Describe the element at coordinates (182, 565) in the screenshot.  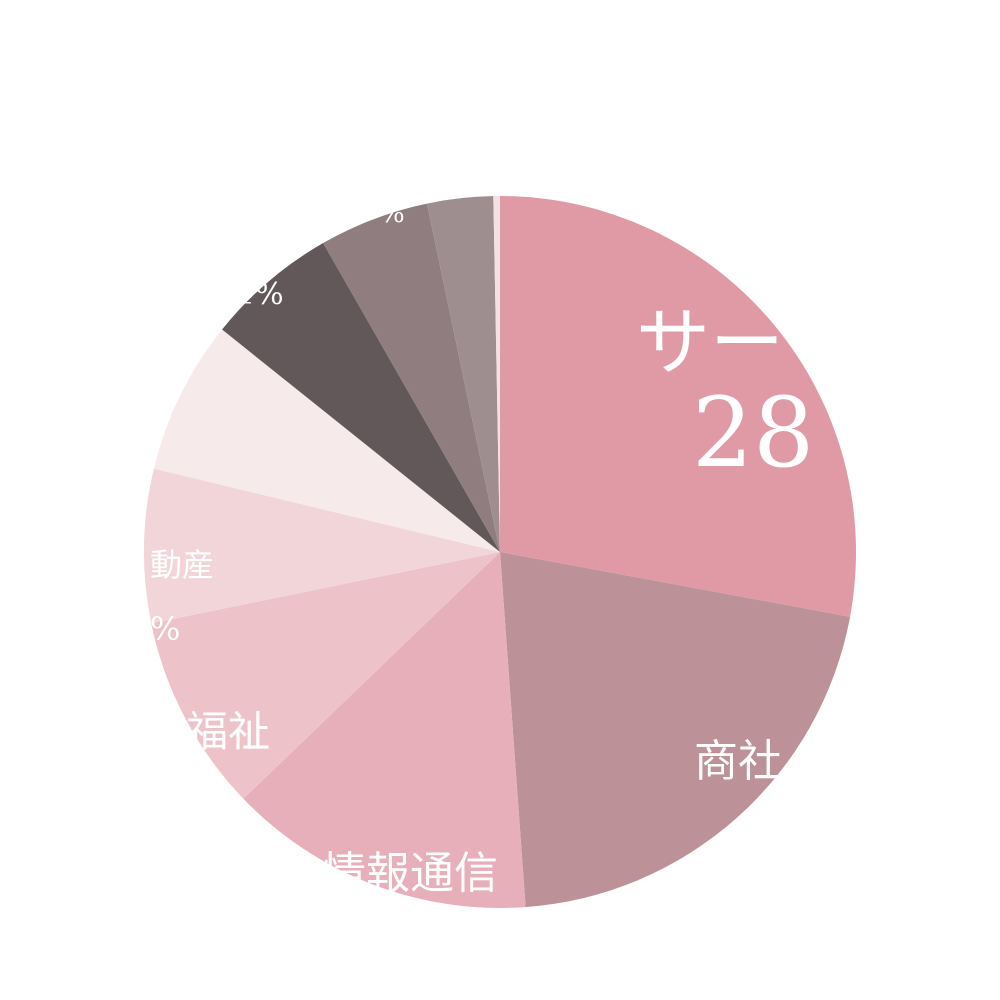
I see `label-realestate: 動産` at that location.